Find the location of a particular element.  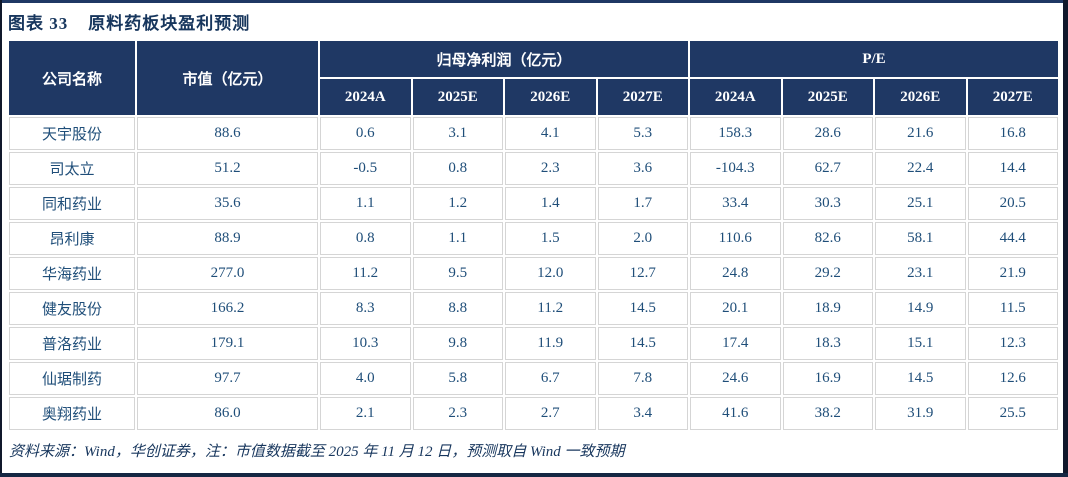

profit-2026e-cell: 11.2 is located at coordinates (550, 308).